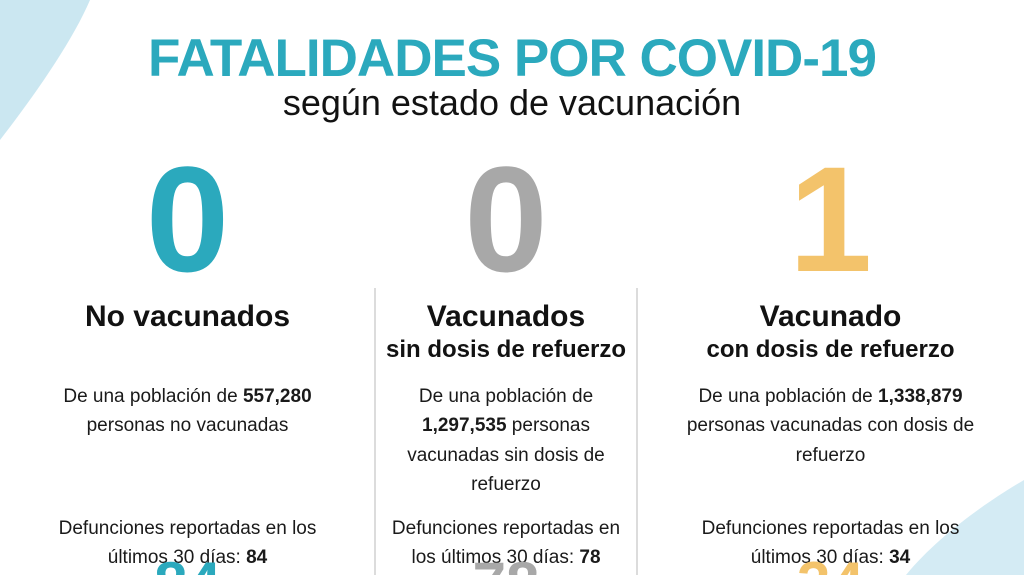 The height and width of the screenshot is (575, 1024). I want to click on column-heading-block: Vacunados sin dosis de refuerzo, so click(506, 341).